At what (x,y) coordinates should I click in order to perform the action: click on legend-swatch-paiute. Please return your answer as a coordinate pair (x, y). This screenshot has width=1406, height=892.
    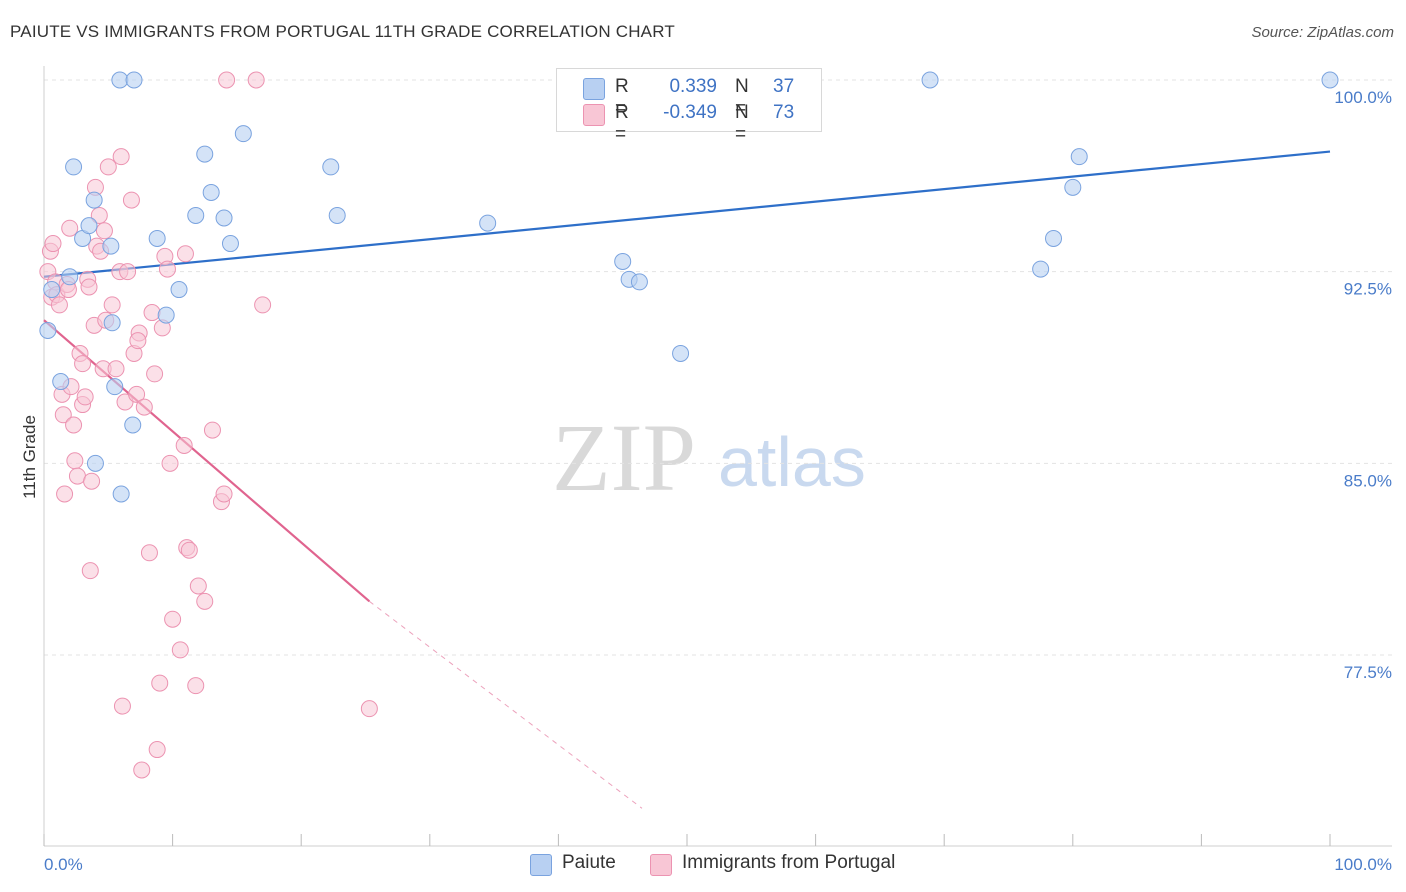
    Looking at the image, I should click on (594, 89).